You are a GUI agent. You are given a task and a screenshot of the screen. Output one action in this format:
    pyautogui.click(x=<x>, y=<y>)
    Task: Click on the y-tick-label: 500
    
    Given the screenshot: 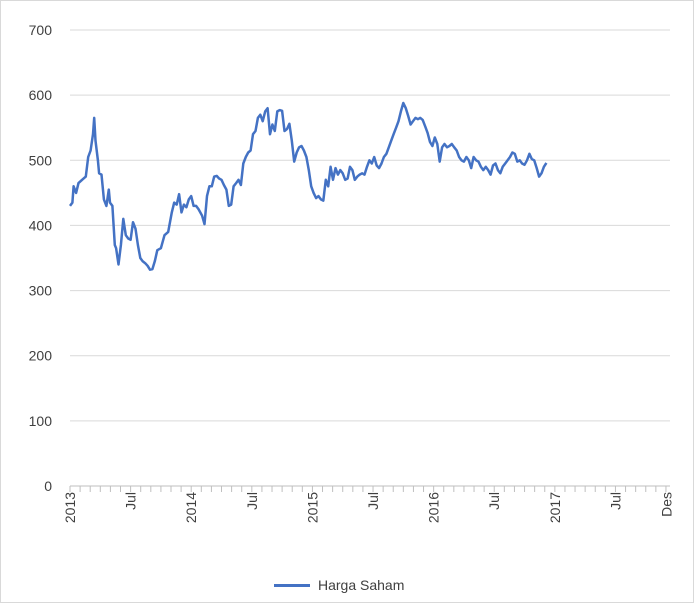 What is the action you would take?
    pyautogui.click(x=41, y=160)
    